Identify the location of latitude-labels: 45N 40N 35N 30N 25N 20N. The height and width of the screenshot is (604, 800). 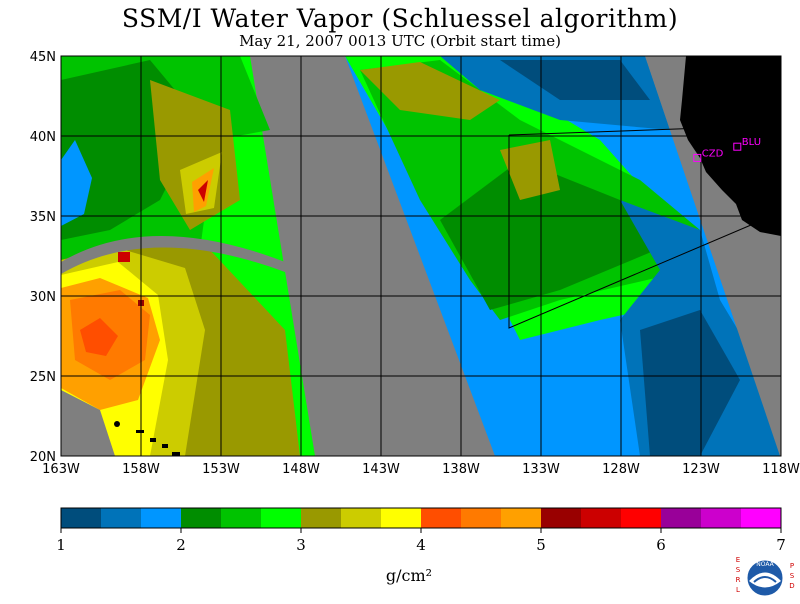
(43, 257).